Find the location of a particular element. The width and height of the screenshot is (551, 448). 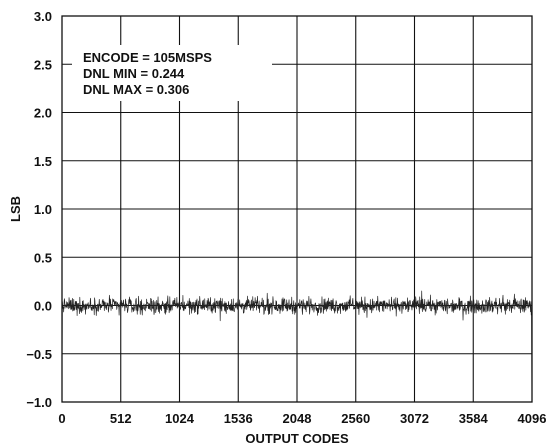

y-tick-label: 2.0 is located at coordinates (43, 113).